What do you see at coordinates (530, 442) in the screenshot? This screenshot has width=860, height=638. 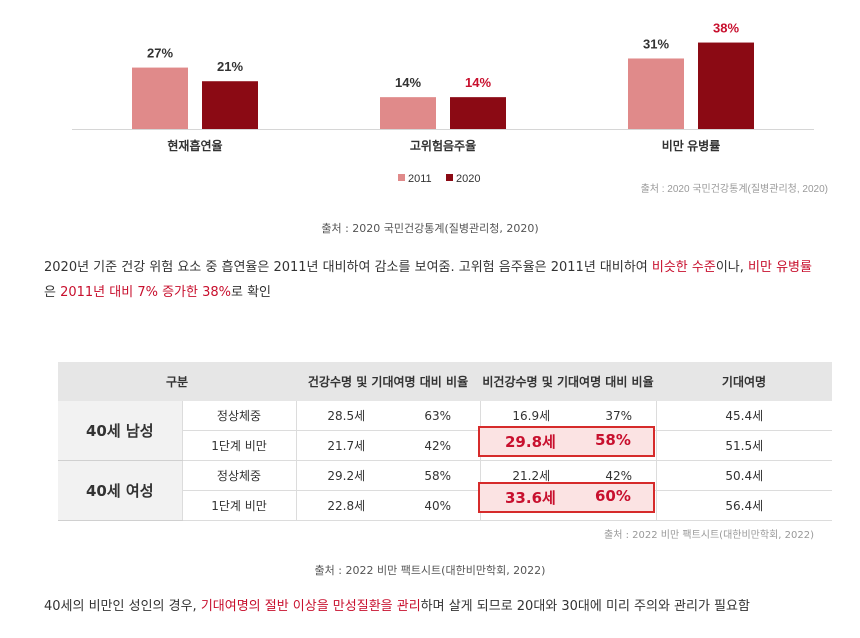 I see `highlight-value: 29.8세` at bounding box center [530, 442].